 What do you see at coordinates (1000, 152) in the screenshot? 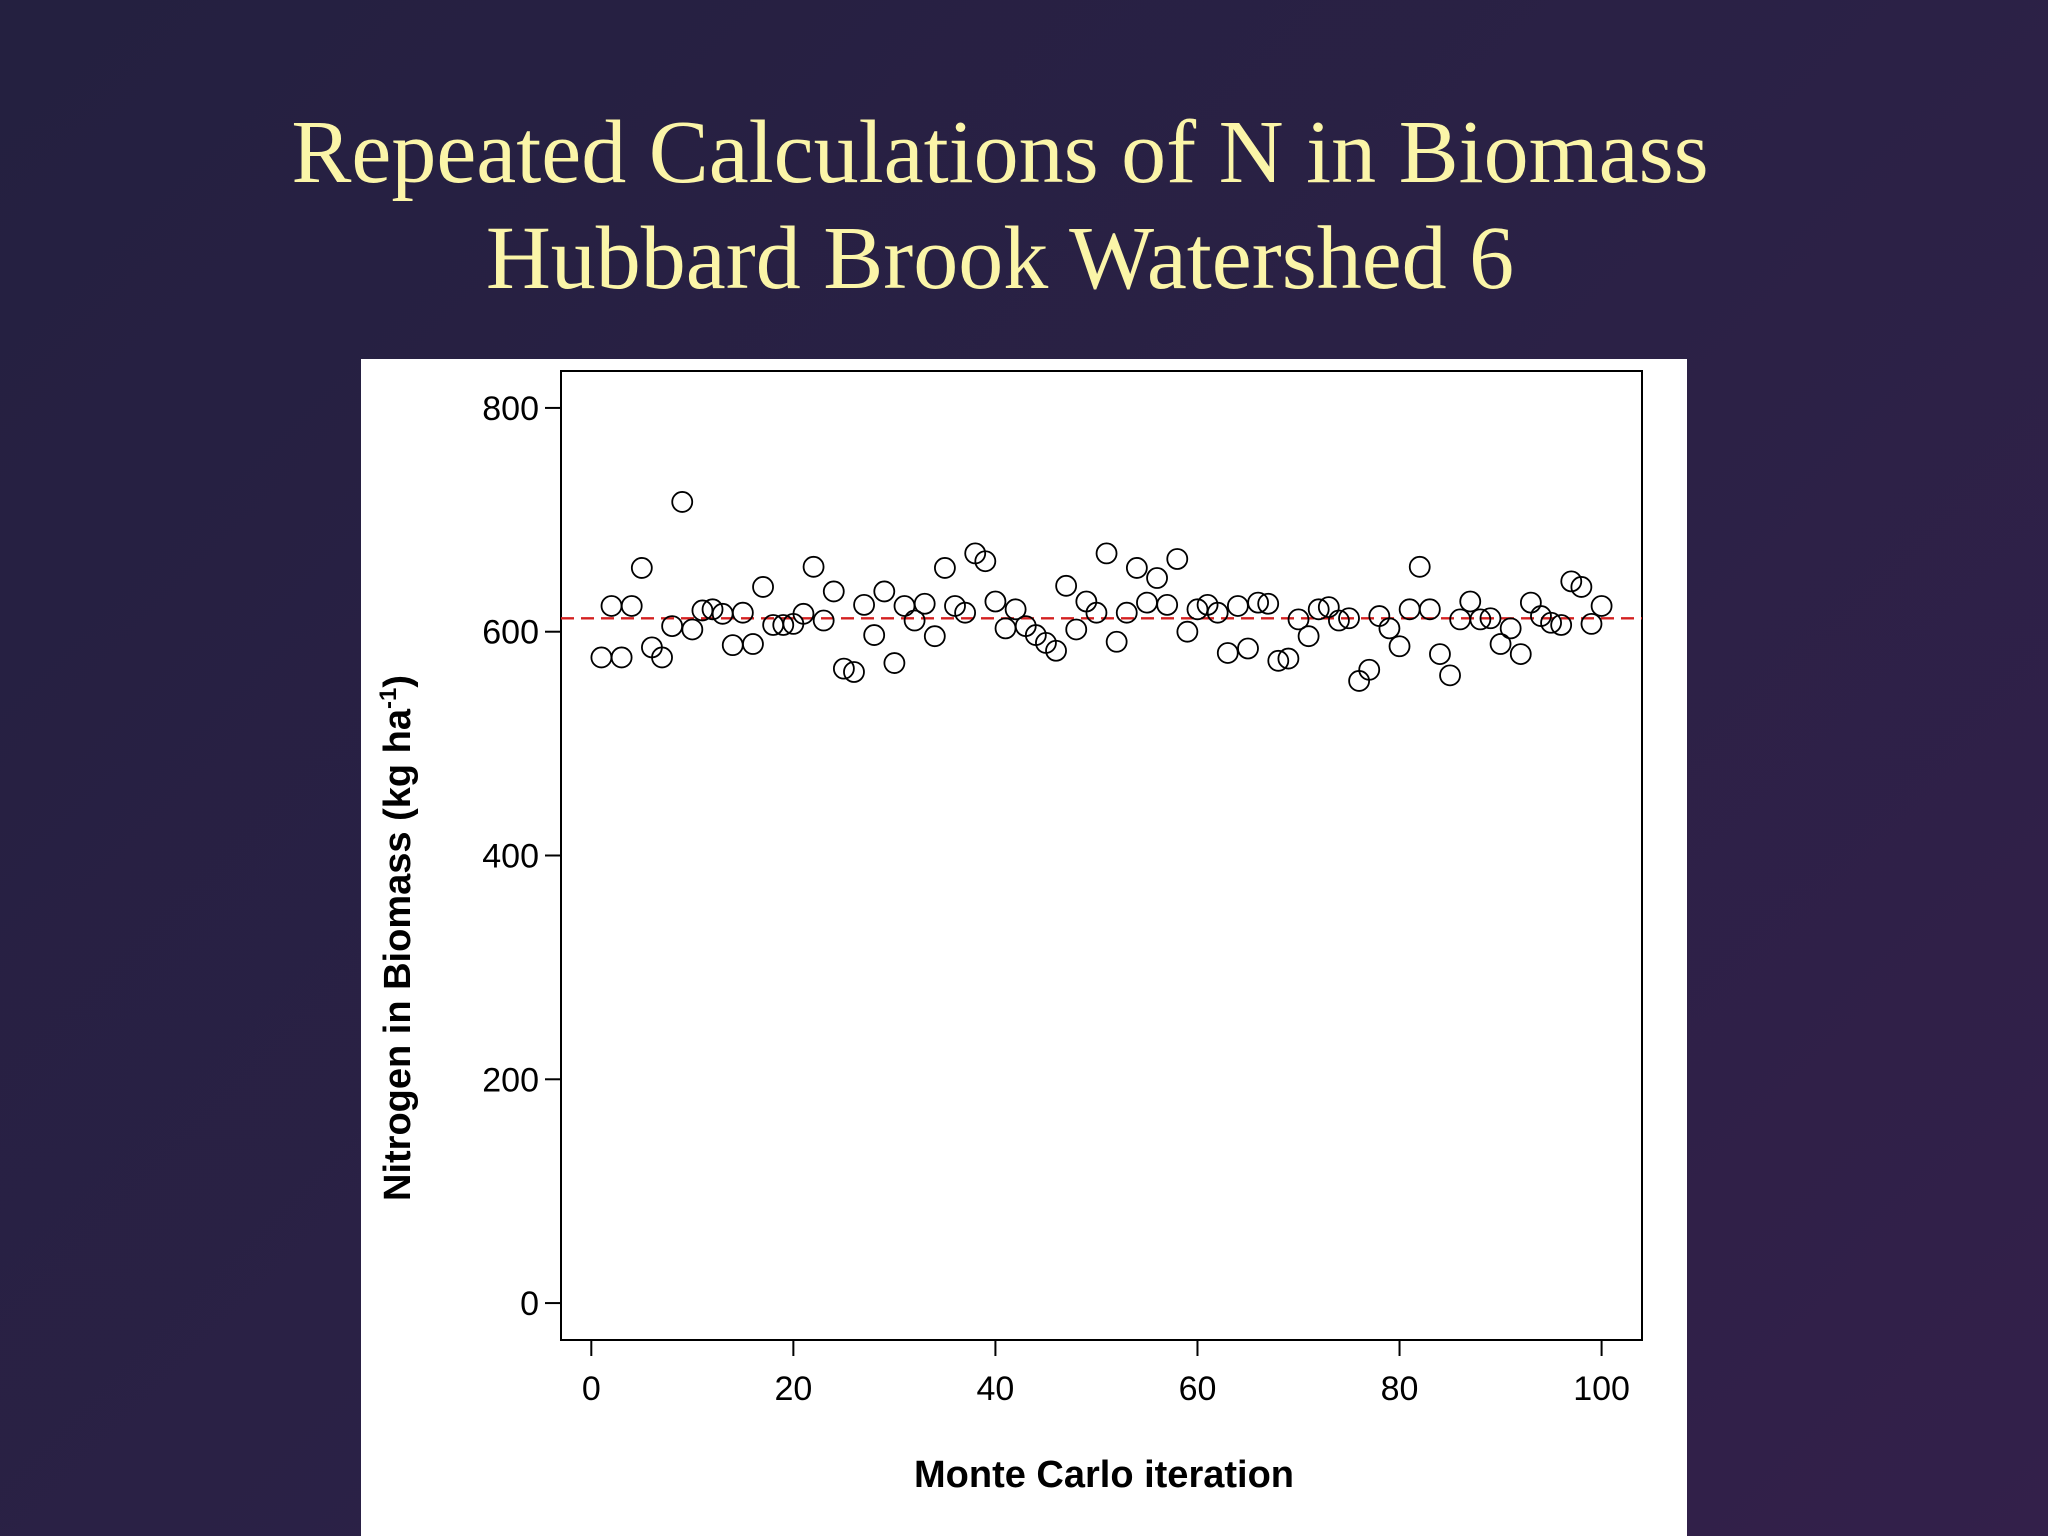
I see `slide-title-line-1: Repeated Calculations of N in Biomass` at bounding box center [1000, 152].